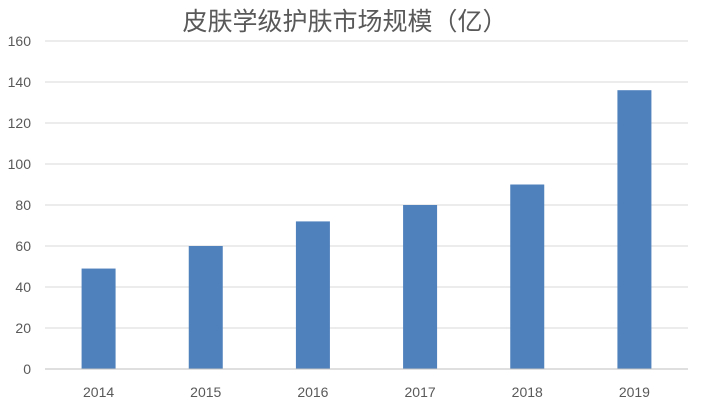  I want to click on x-tick-label: 2014, so click(98, 392).